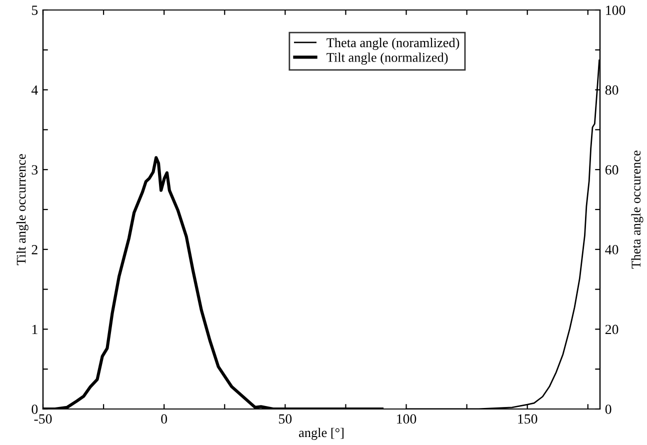 The image size is (647, 445). What do you see at coordinates (321, 434) in the screenshot?
I see `x-axis-title: angle [°]` at bounding box center [321, 434].